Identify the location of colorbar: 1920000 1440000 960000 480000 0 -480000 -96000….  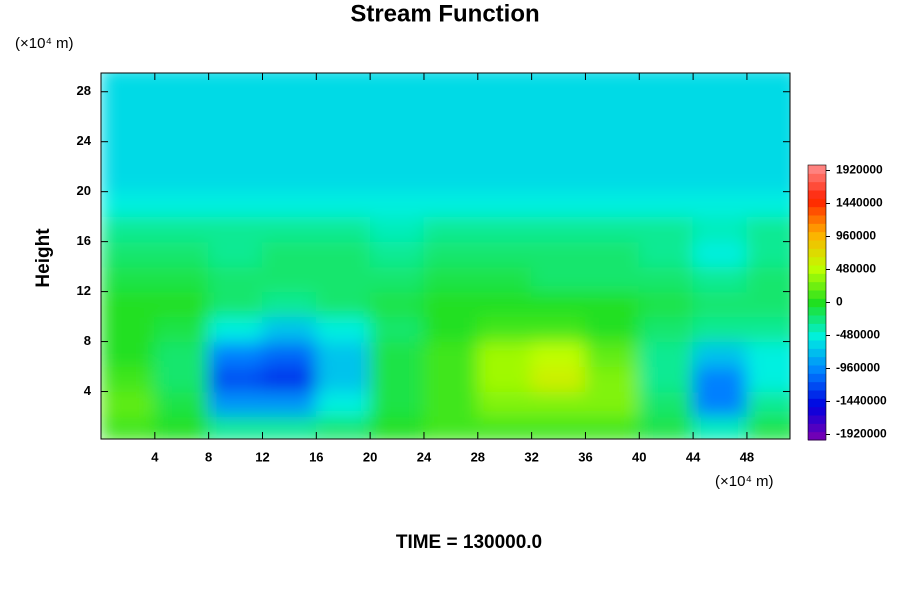
(847, 302).